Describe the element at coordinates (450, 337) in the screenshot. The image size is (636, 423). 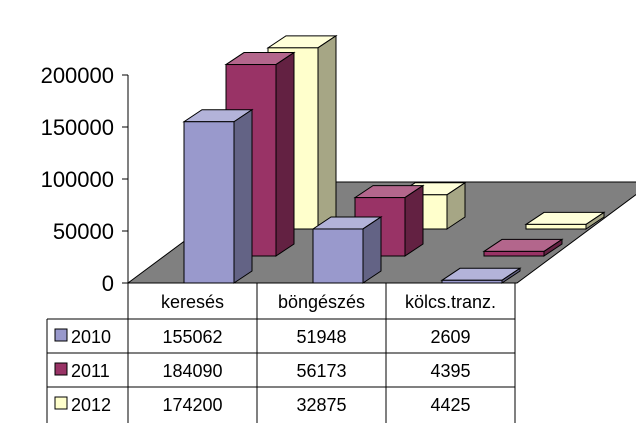
I see `table-cell: 2609` at that location.